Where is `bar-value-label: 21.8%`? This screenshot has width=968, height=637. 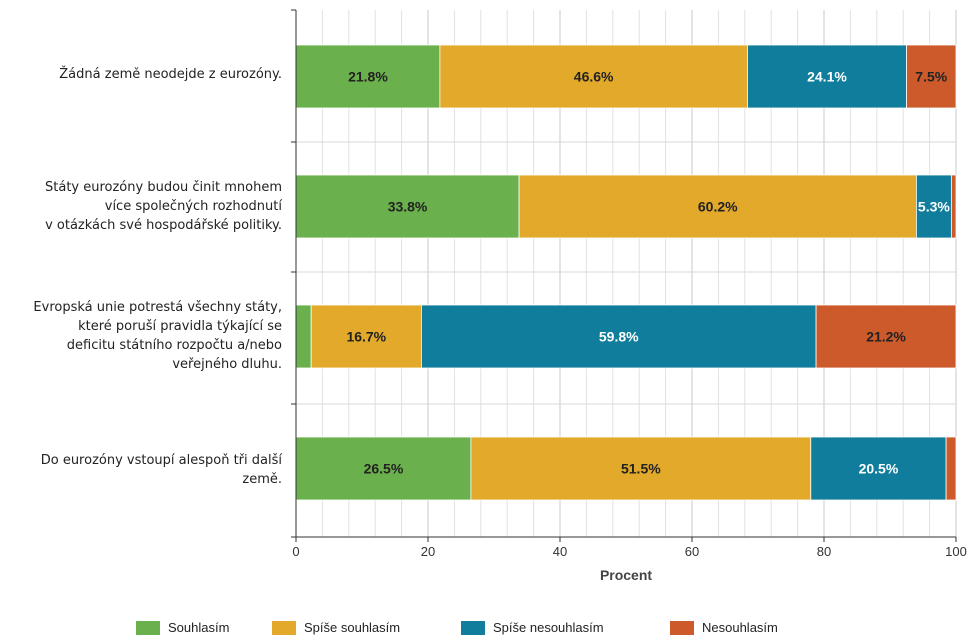
bar-value-label: 21.8% is located at coordinates (368, 77).